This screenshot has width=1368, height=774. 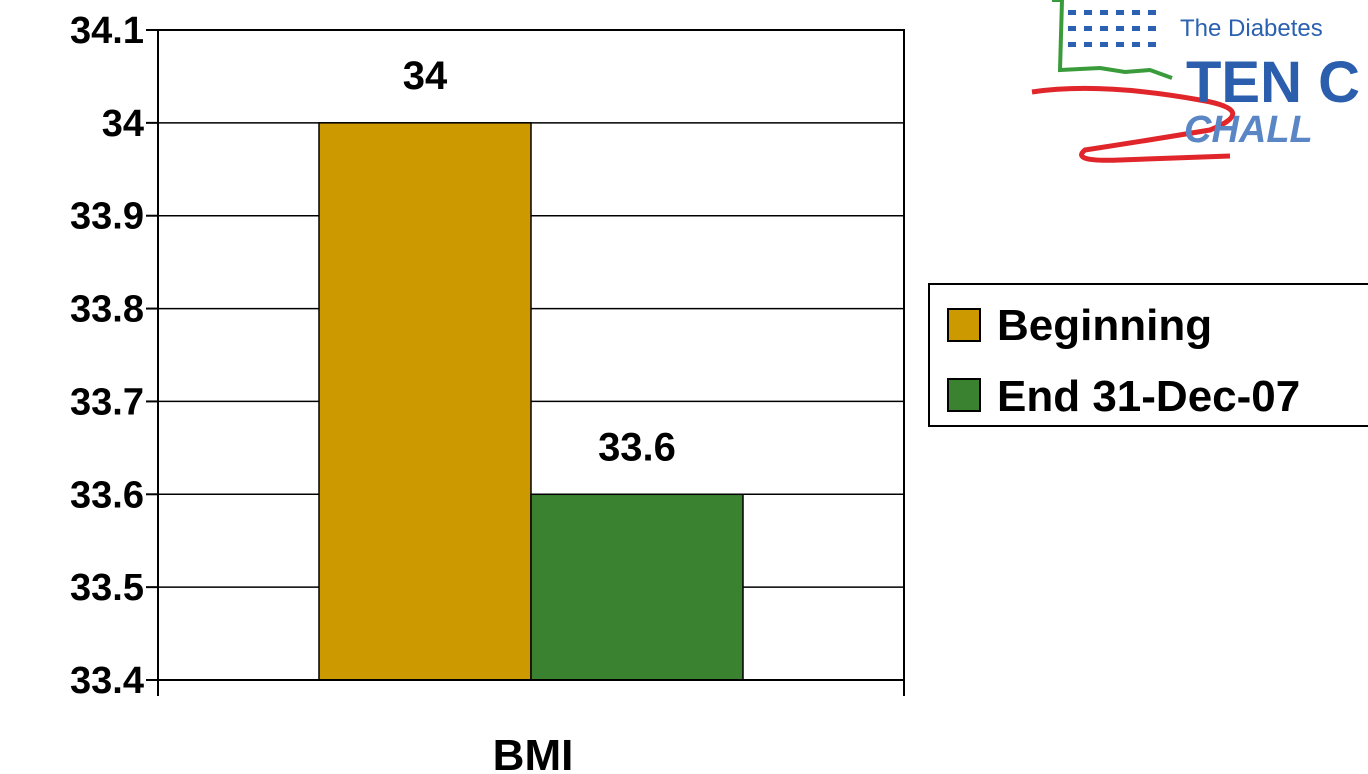 I want to click on logo-text-italic: CHALL, so click(x=1248, y=130).